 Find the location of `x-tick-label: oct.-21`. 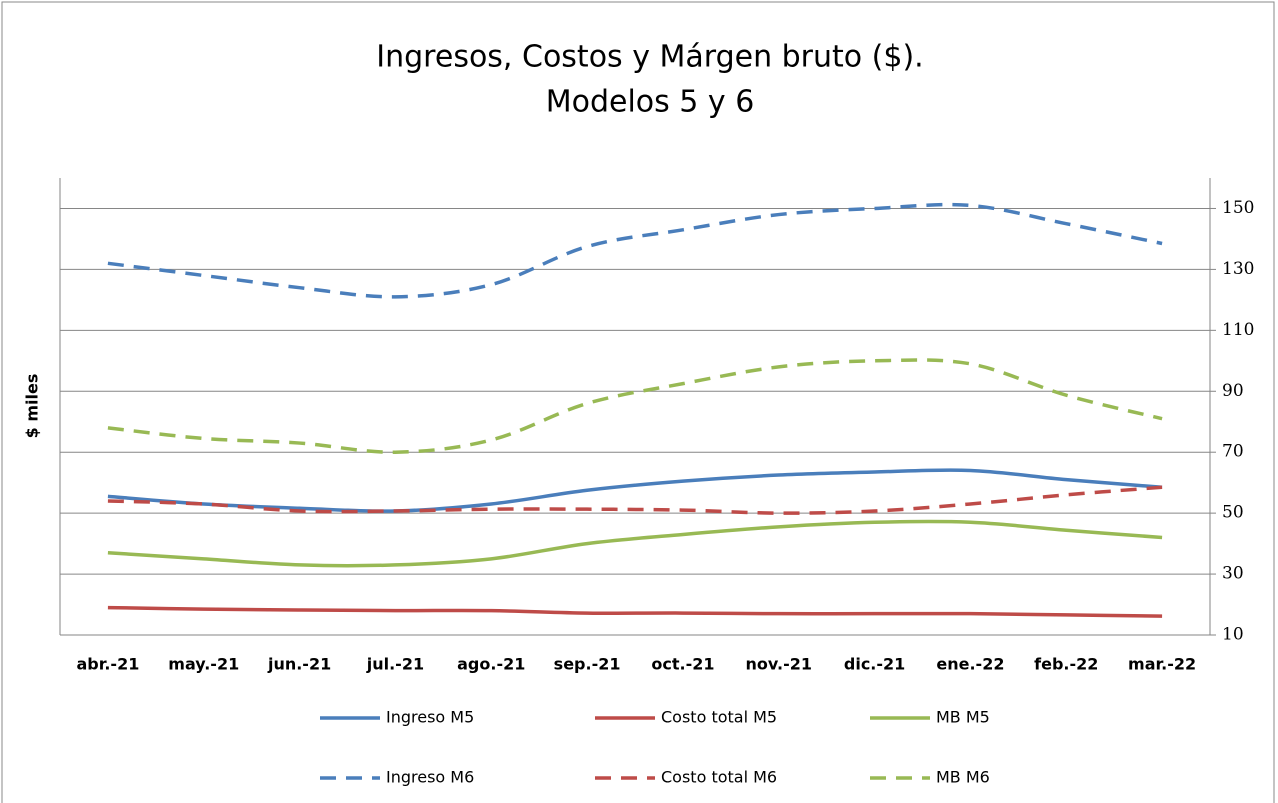

x-tick-label: oct.-21 is located at coordinates (682, 664).